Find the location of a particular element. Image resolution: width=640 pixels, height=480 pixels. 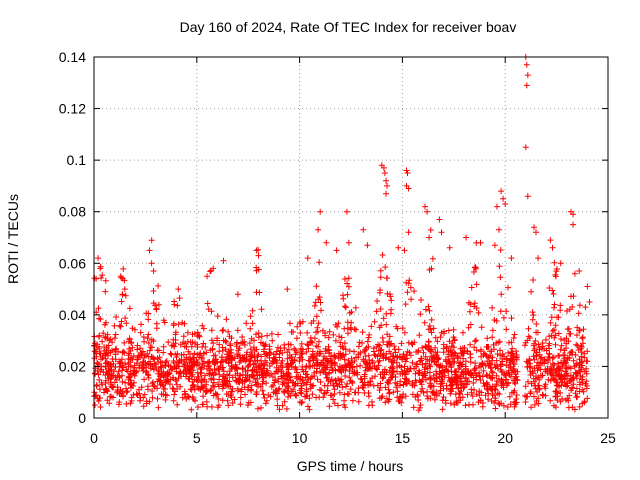

x-tick-label: 0 is located at coordinates (94, 438).